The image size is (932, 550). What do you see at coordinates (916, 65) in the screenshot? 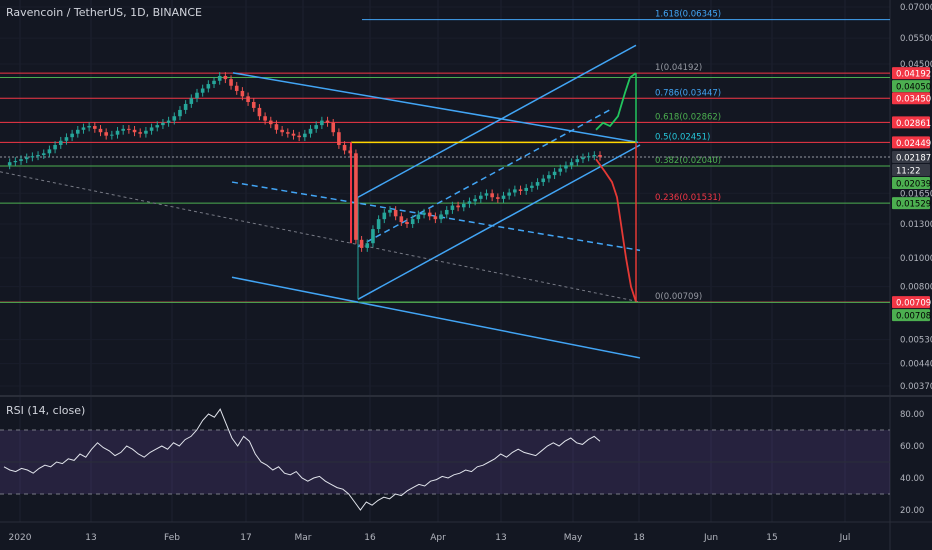
I see `price-tick-2: 0.04500` at bounding box center [916, 65].